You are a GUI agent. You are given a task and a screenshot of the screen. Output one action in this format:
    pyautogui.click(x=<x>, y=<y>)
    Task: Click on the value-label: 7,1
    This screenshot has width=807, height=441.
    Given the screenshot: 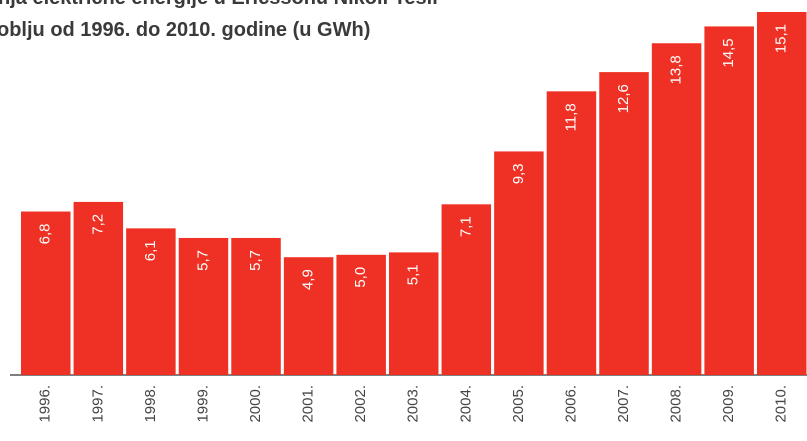 What is the action you would take?
    pyautogui.click(x=465, y=226)
    